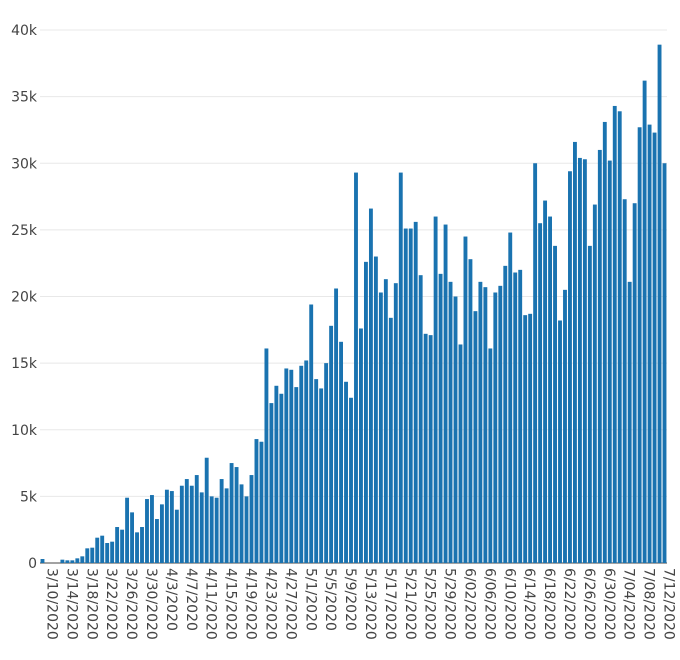 This screenshot has width=680, height=660. I want to click on x-tick-label: 3/18/2020, so click(91, 604).